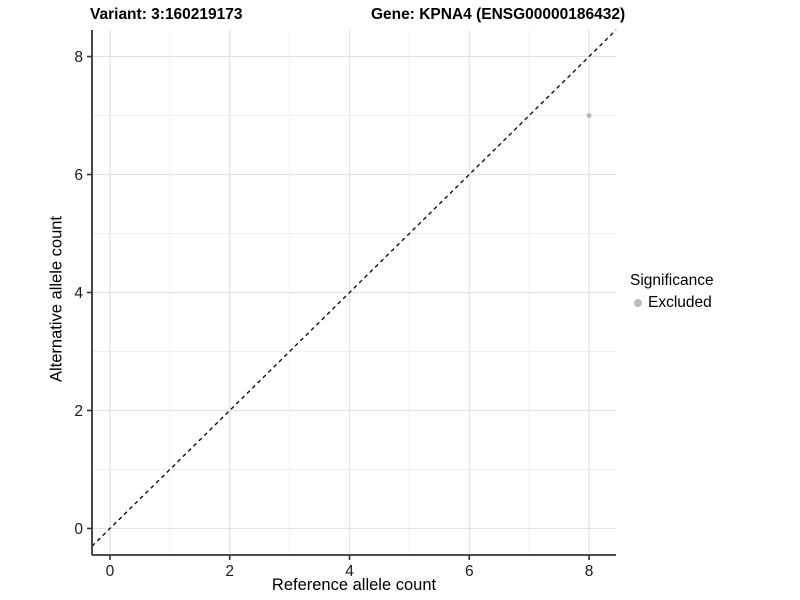 The image size is (800, 600). I want to click on y-tick-label: 4, so click(78, 293).